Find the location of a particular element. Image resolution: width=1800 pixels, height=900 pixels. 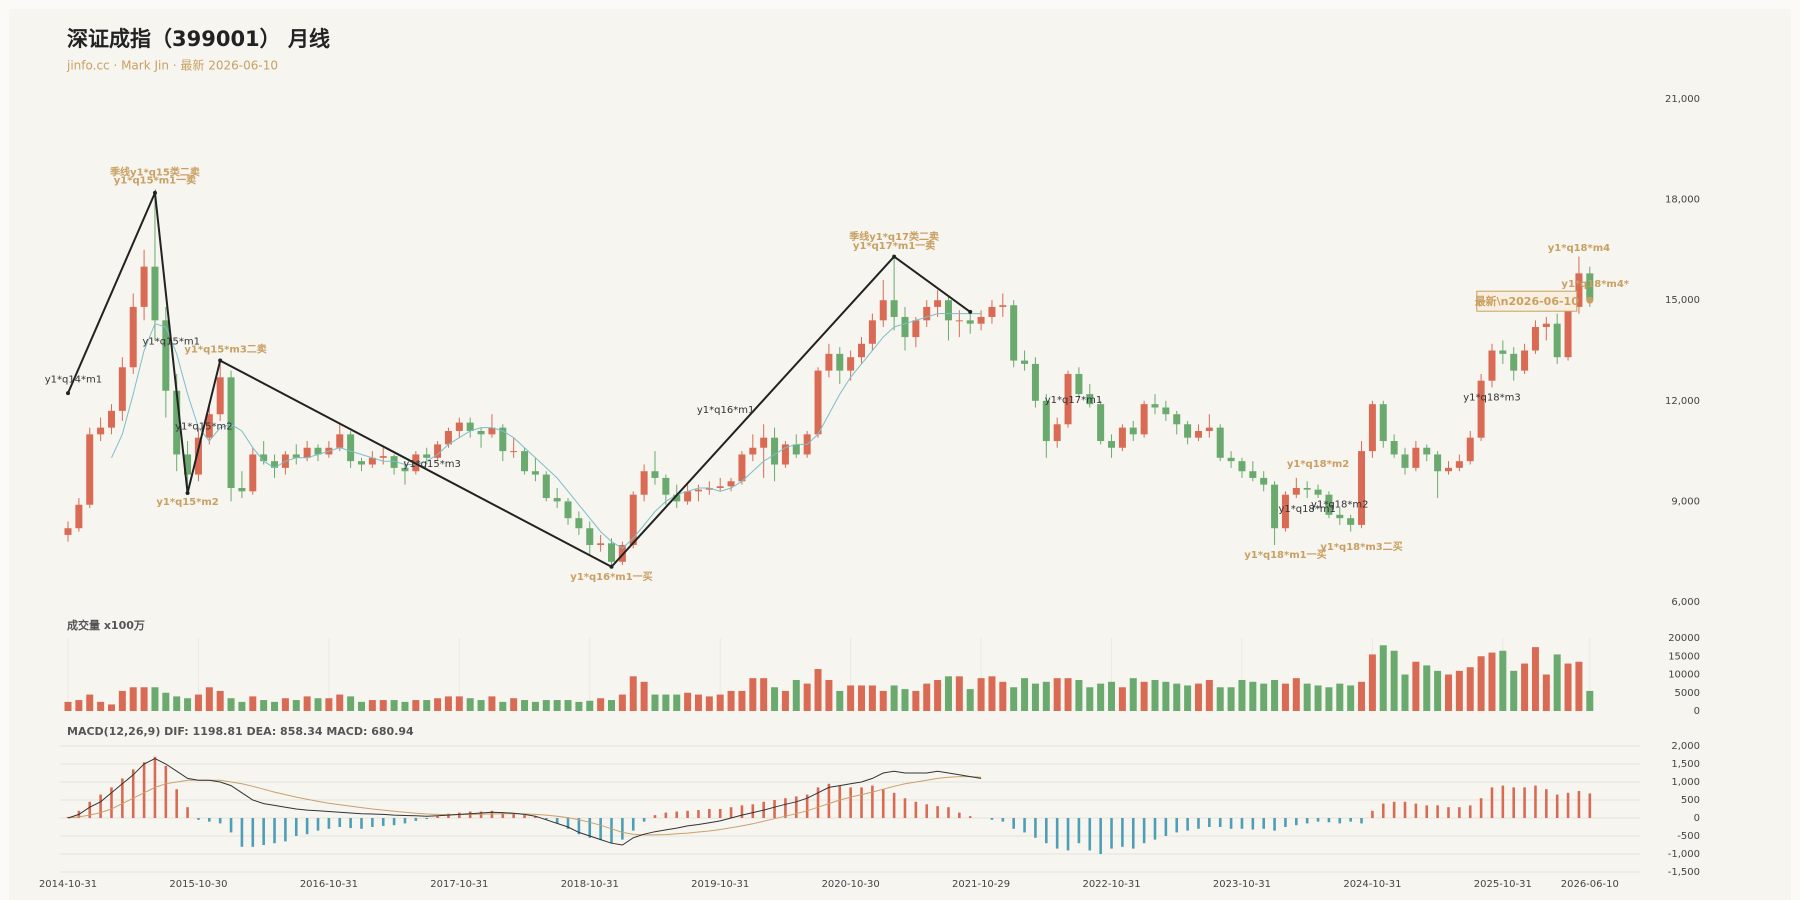

y-tick-label: 20000 is located at coordinates (1684, 638).